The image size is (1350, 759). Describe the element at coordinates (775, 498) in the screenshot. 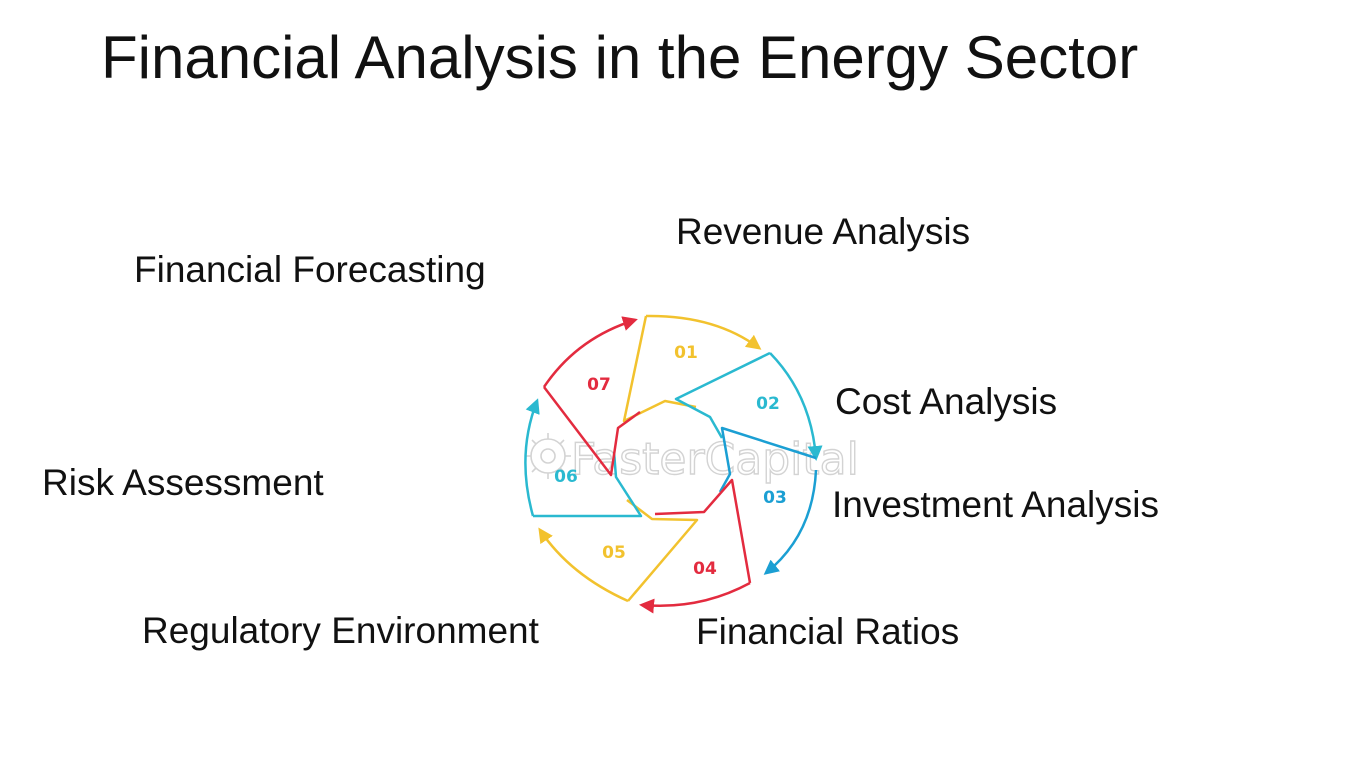

I see `step-number-03: 03` at that location.